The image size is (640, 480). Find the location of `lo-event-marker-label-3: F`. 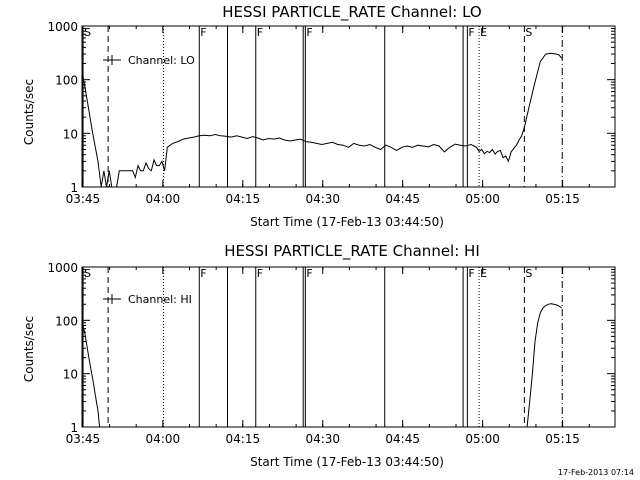

lo-event-marker-label-3: F is located at coordinates (203, 32).